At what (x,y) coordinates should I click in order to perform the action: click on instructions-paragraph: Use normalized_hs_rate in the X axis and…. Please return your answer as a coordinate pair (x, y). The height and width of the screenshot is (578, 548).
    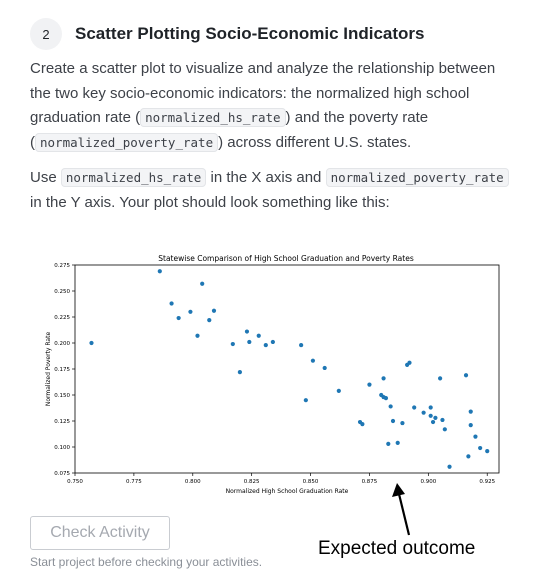
    Looking at the image, I should click on (275, 190).